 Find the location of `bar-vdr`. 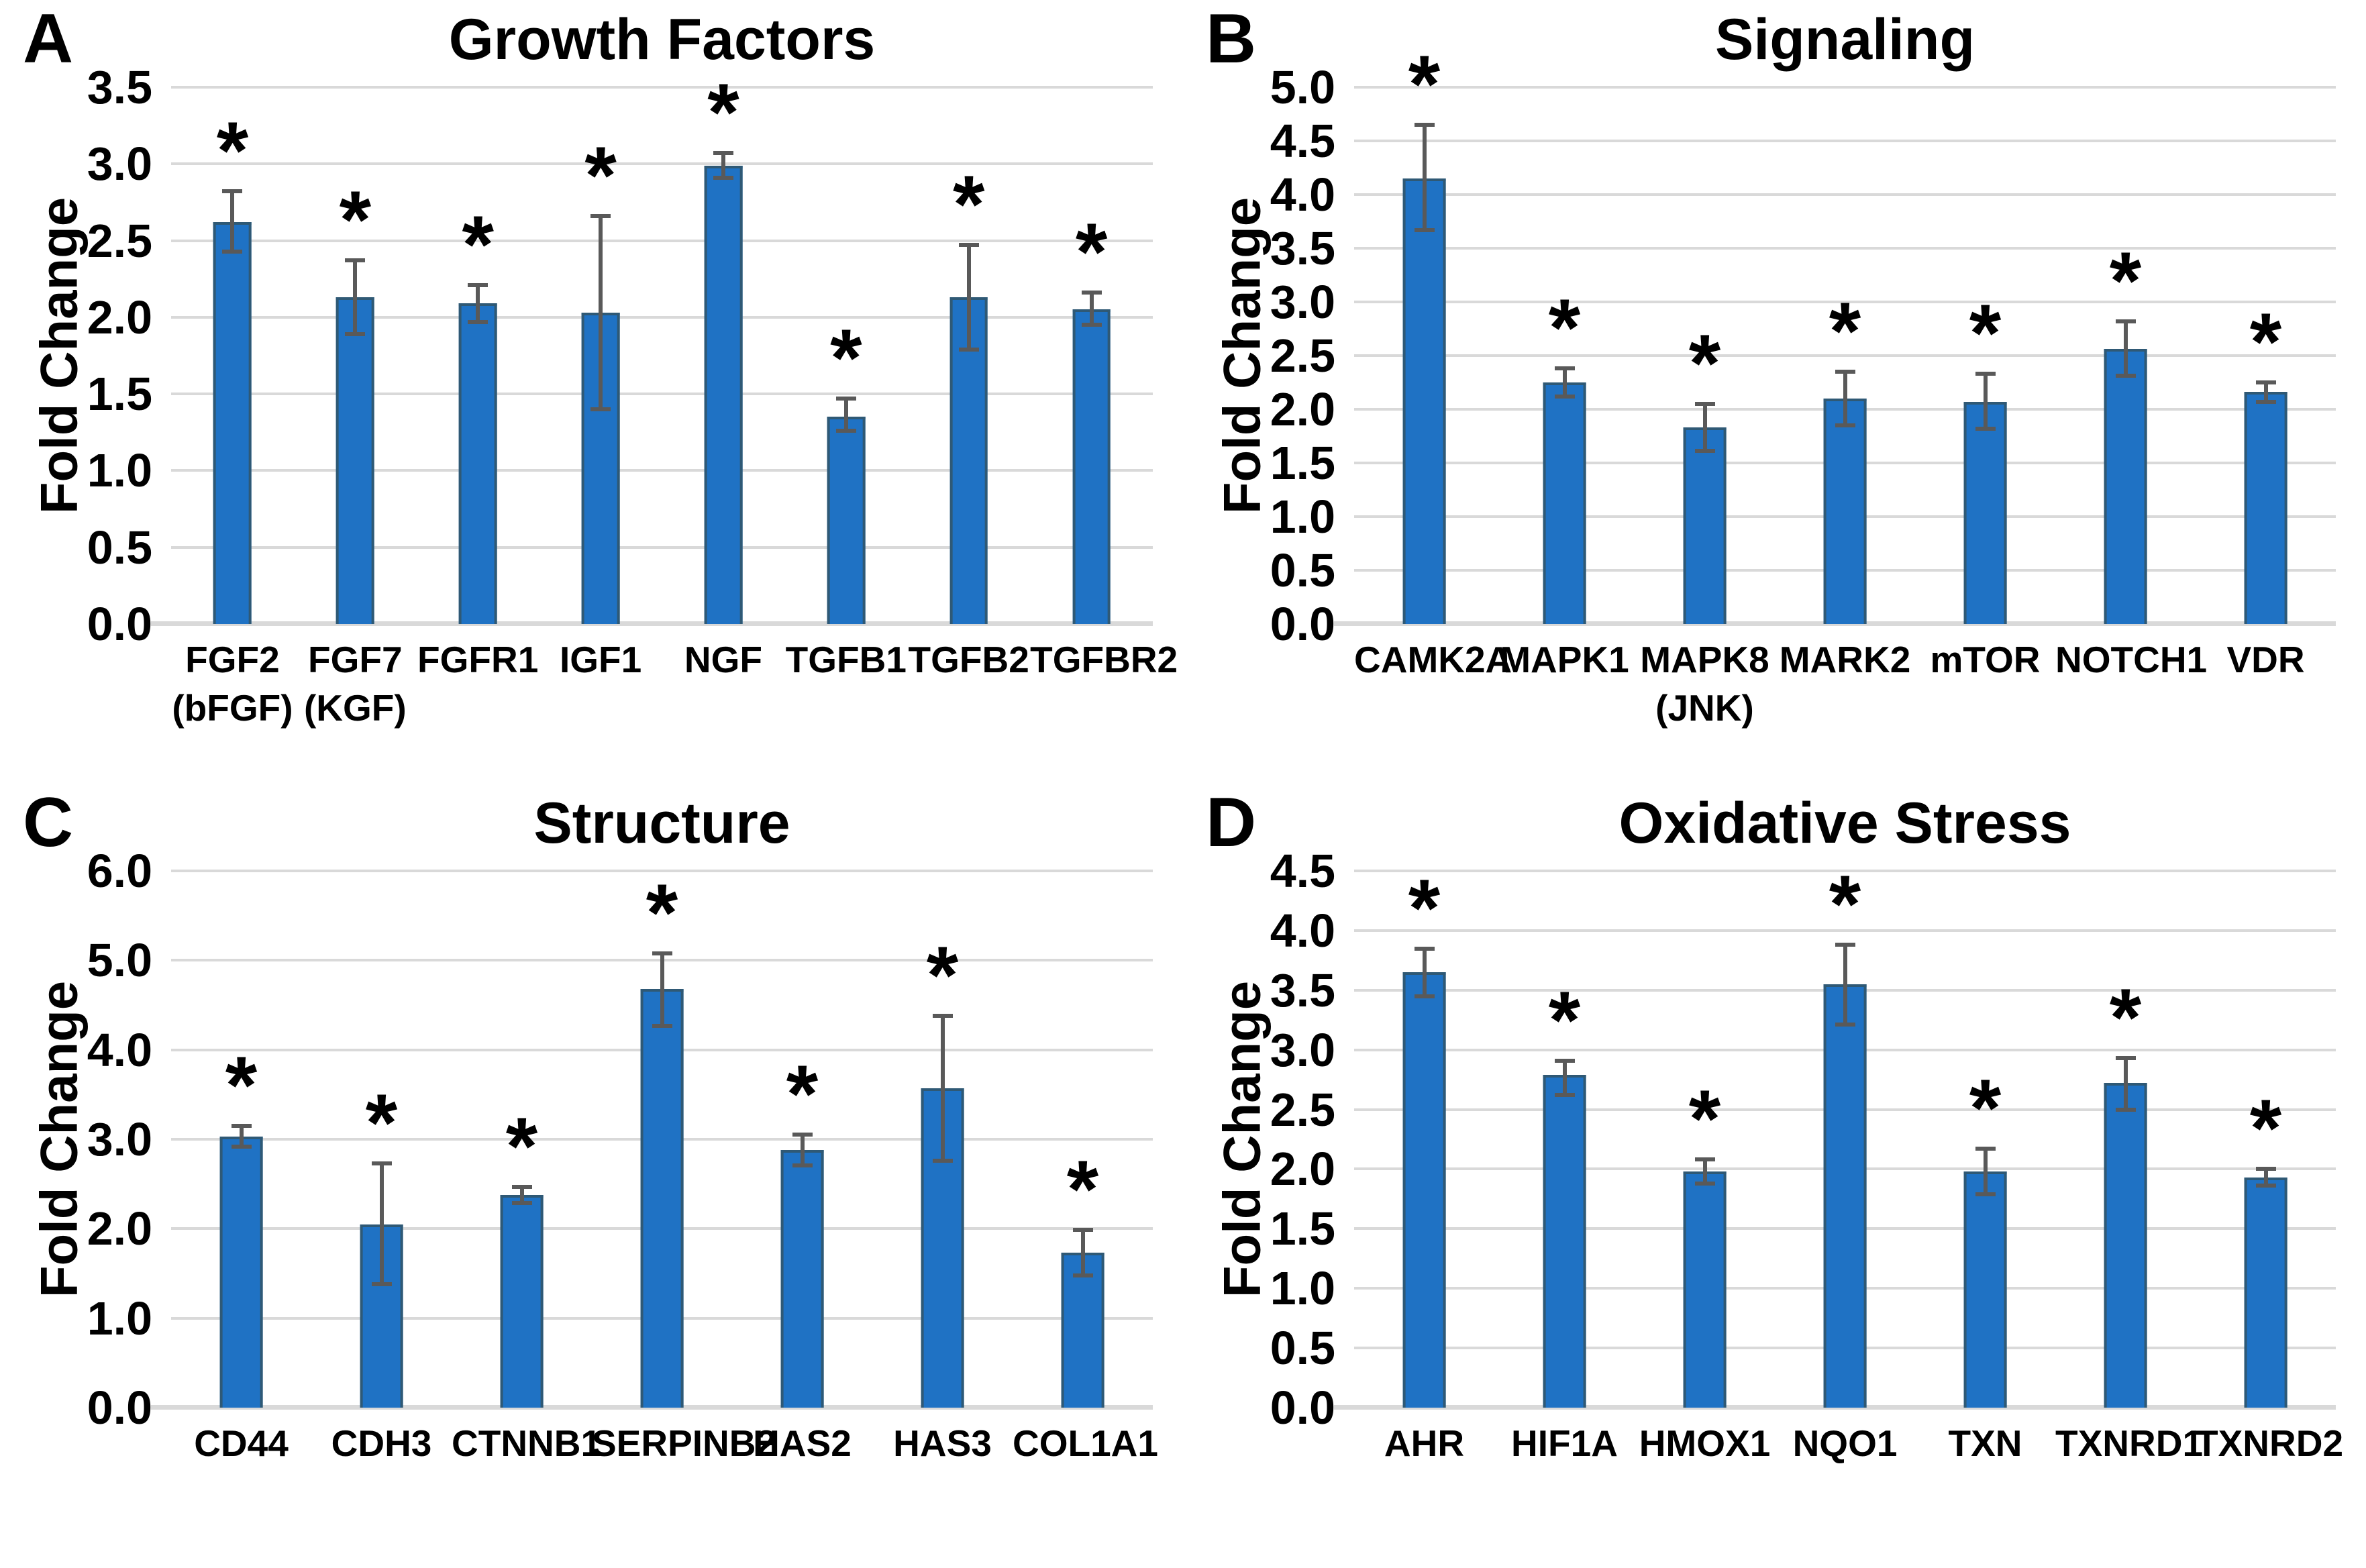

bar-vdr is located at coordinates (2265, 508).